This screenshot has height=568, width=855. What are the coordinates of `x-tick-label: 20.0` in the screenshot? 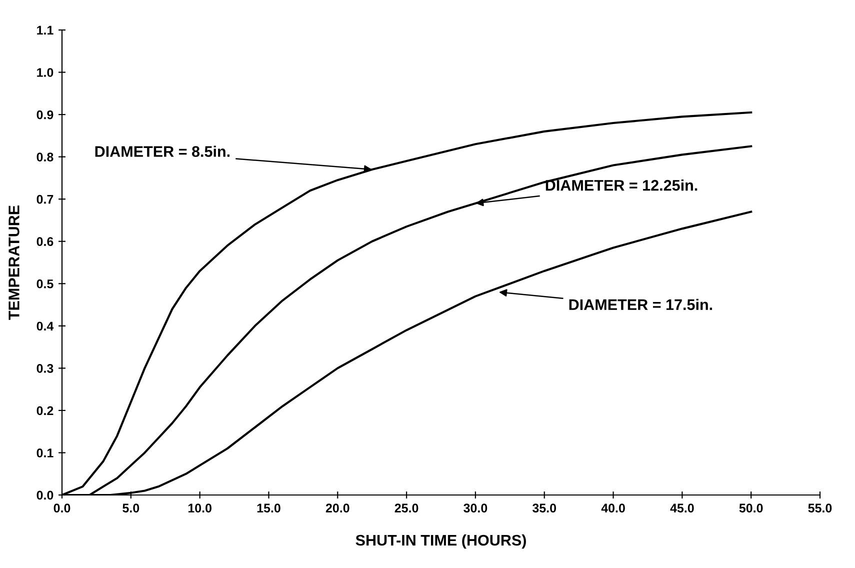 It's located at (338, 508).